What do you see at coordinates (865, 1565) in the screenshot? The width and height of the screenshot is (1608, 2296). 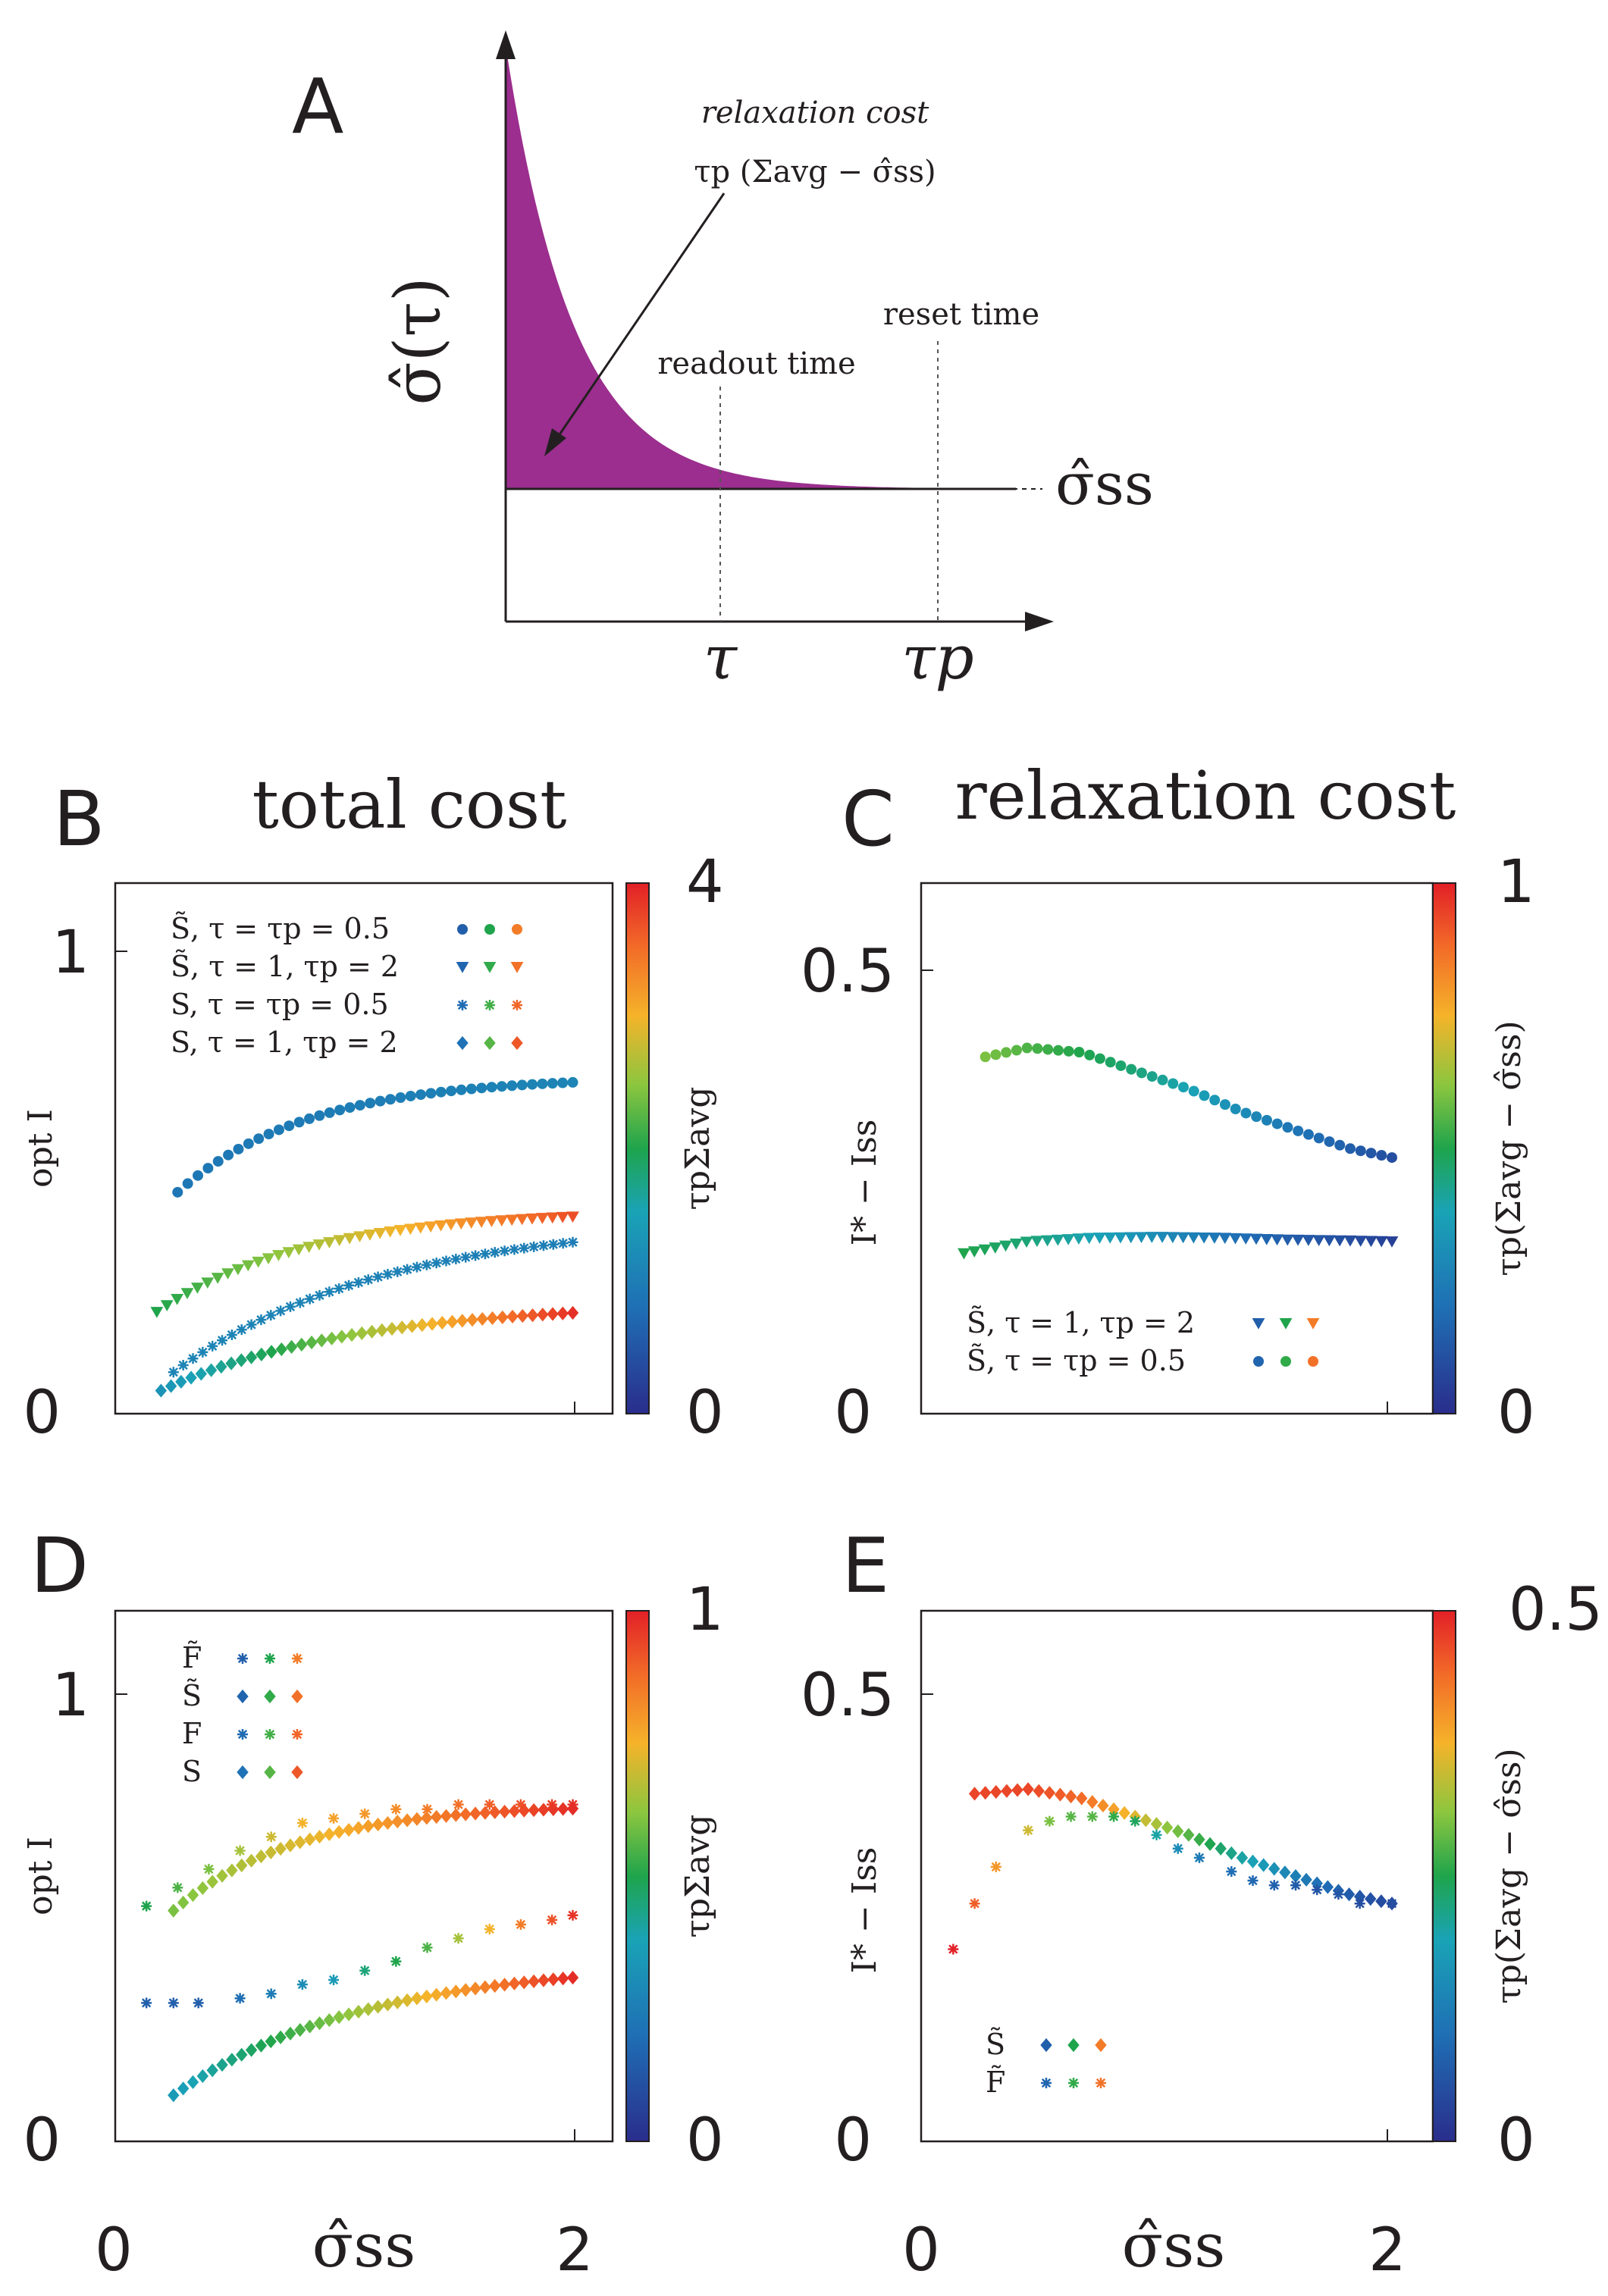 I see `panel-label-e: E` at bounding box center [865, 1565].